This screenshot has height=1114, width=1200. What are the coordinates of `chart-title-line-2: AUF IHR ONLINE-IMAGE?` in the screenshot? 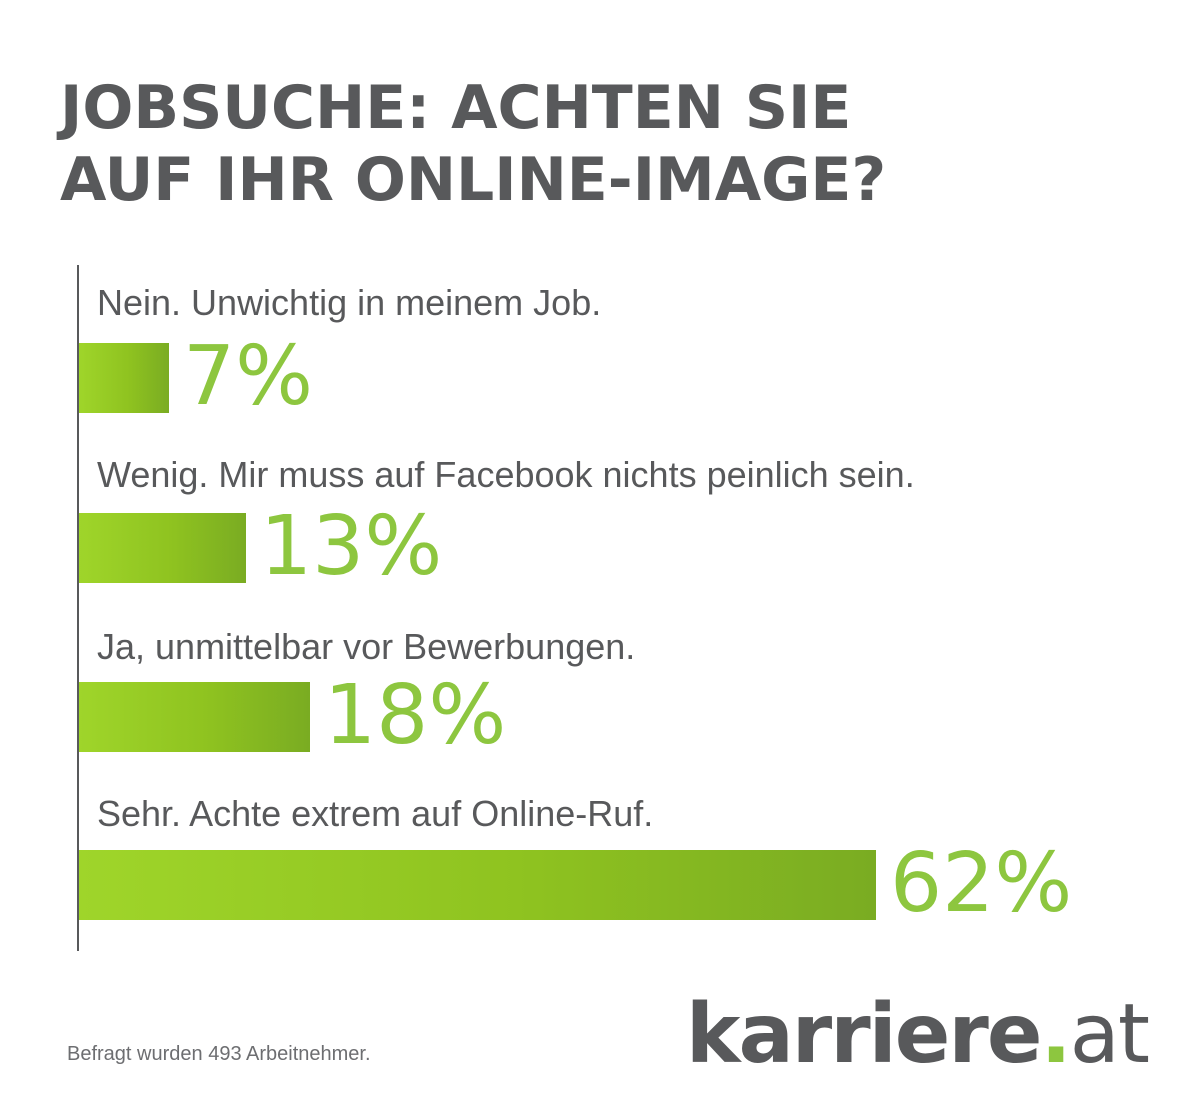 It's located at (473, 180).